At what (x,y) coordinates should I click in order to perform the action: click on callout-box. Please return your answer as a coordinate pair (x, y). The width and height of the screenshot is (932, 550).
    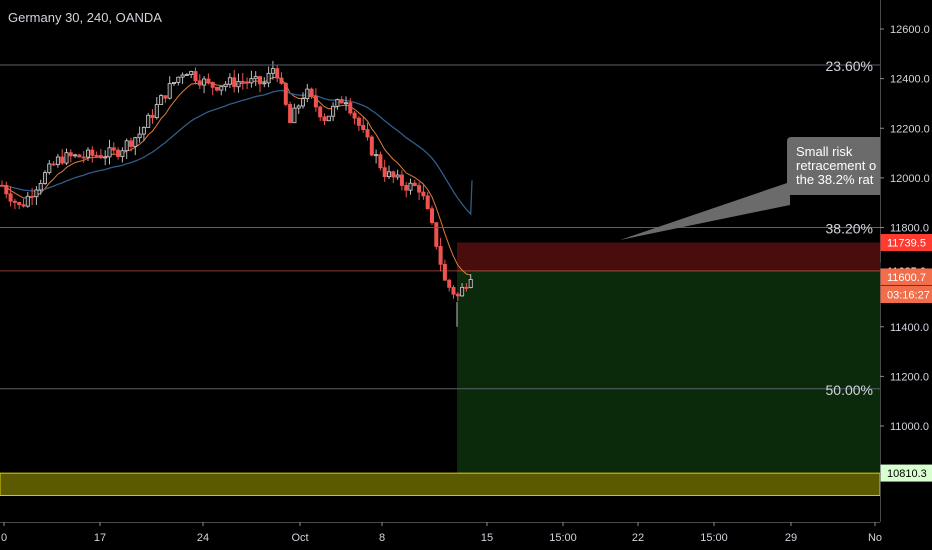
    Looking at the image, I should click on (835, 166).